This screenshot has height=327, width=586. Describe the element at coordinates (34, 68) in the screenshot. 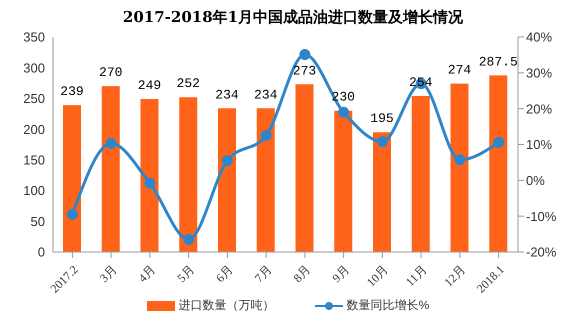

I see `y-tick-label: 300` at that location.